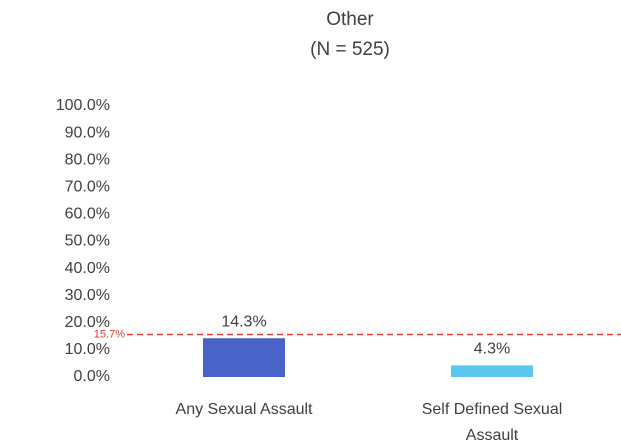 This screenshot has width=621, height=447. What do you see at coordinates (92, 376) in the screenshot?
I see `y-tick-label: 0.0%` at bounding box center [92, 376].